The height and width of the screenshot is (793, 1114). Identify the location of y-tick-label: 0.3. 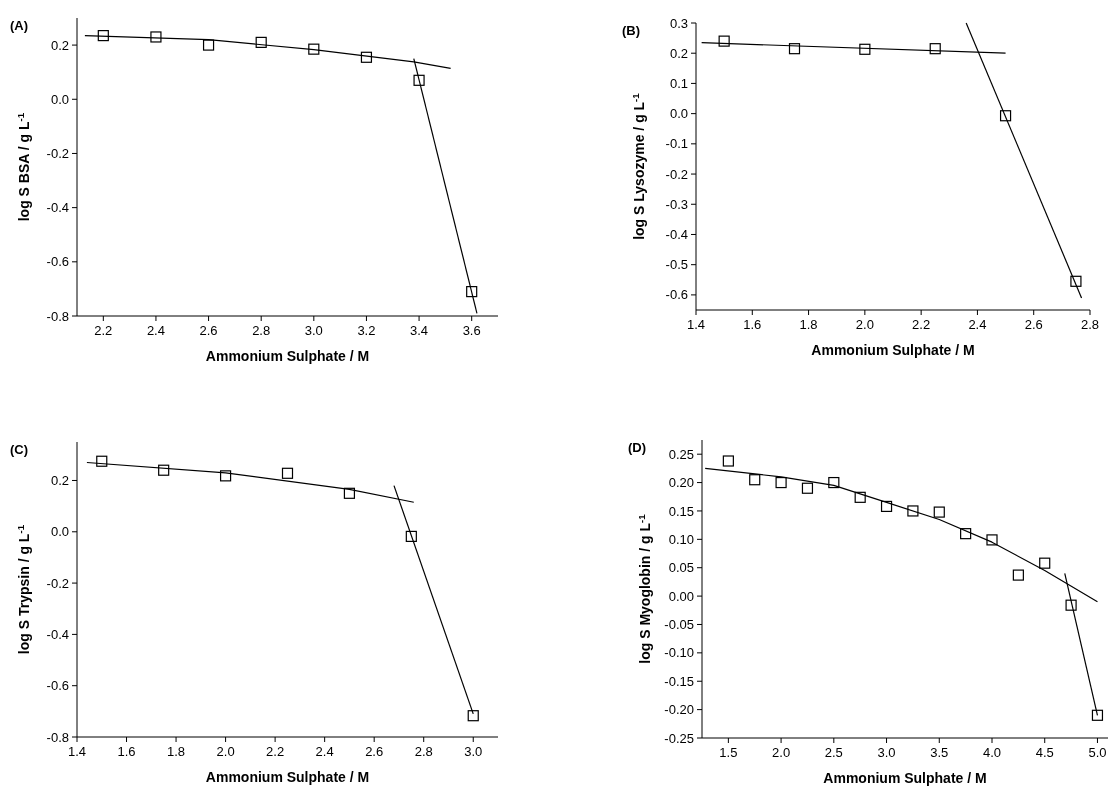
(678, 23).